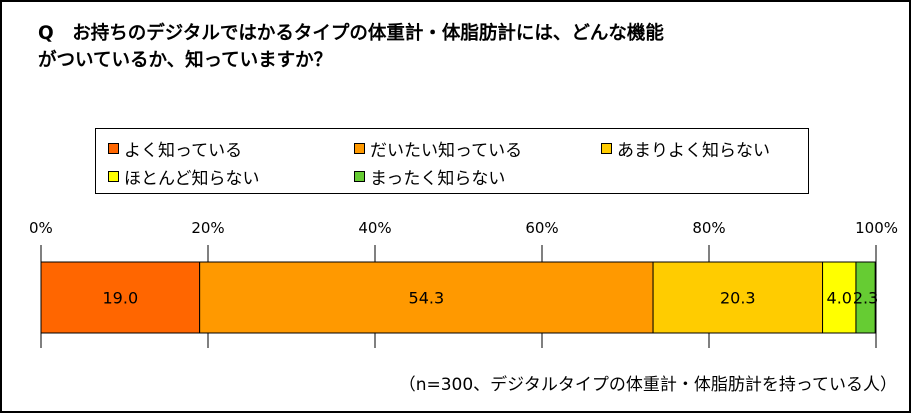  I want to click on data-label-1: 19.0, so click(121, 298).